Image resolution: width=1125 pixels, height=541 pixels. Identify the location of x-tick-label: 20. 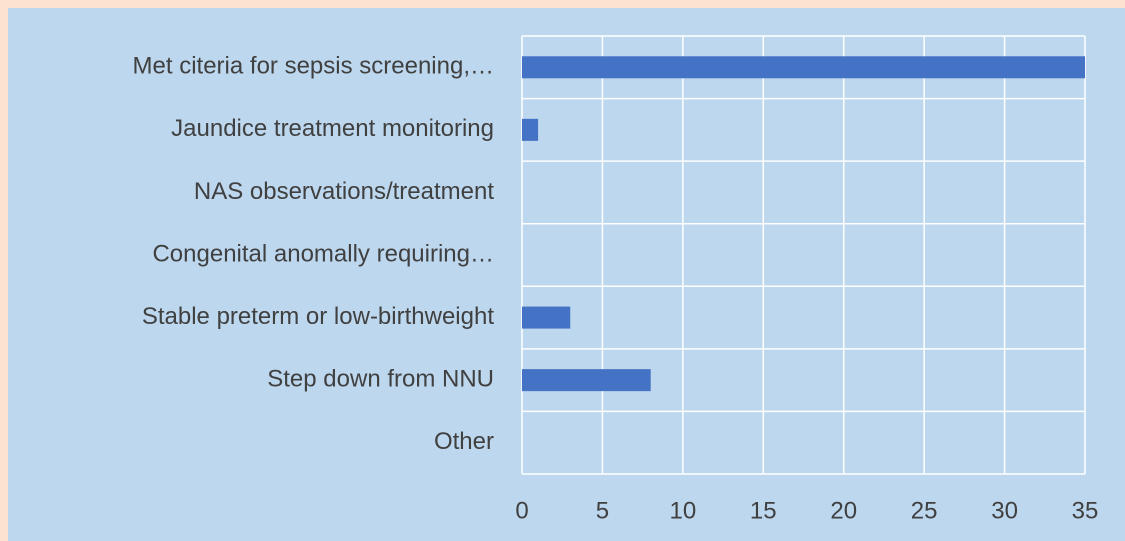
(843, 510).